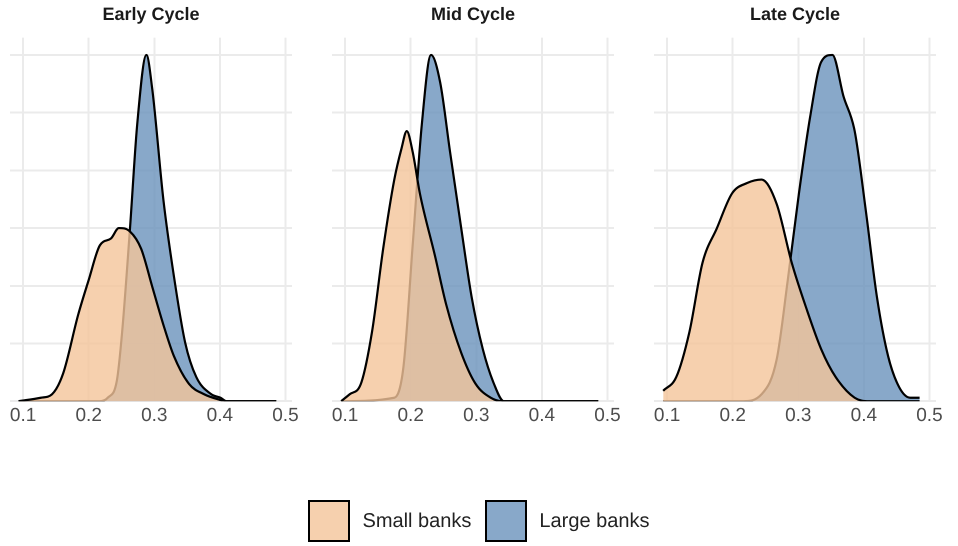 The height and width of the screenshot is (546, 958). I want to click on chart-title: Mid Cycle, so click(473, 14).